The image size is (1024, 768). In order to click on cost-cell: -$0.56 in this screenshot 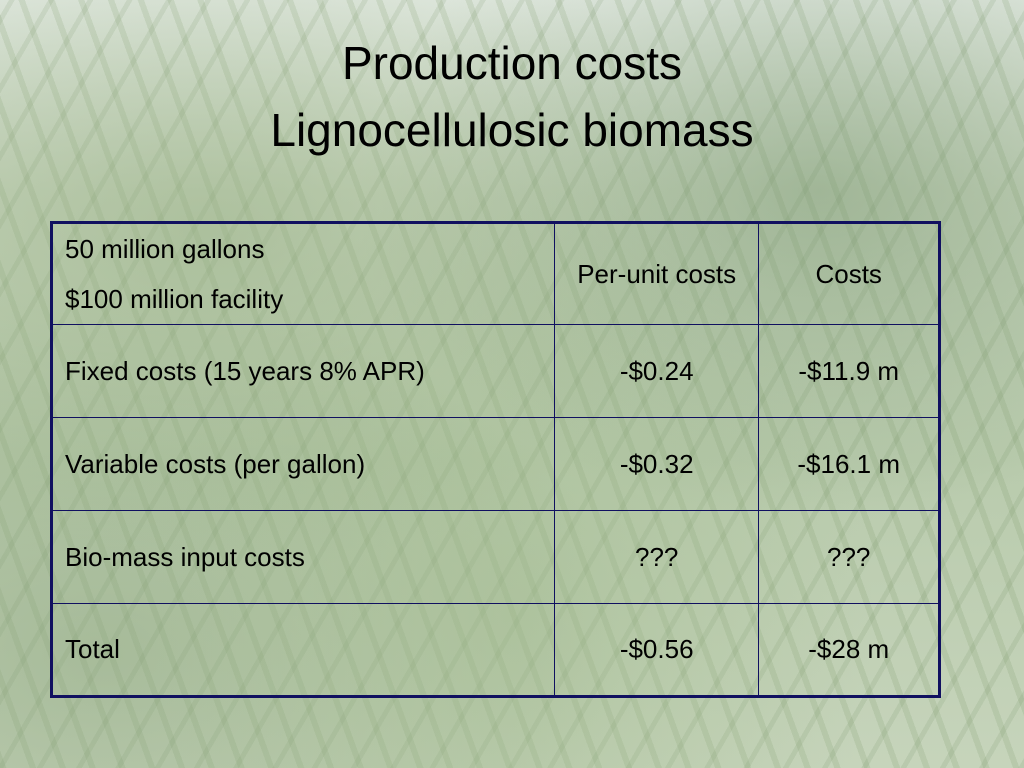, I will do `click(656, 650)`.